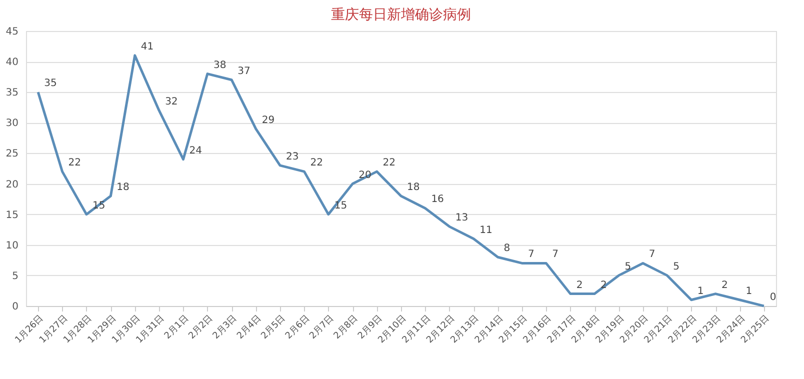 This screenshot has width=804, height=379. What do you see at coordinates (12, 154) in the screenshot?
I see `y-tick-label: 25` at bounding box center [12, 154].